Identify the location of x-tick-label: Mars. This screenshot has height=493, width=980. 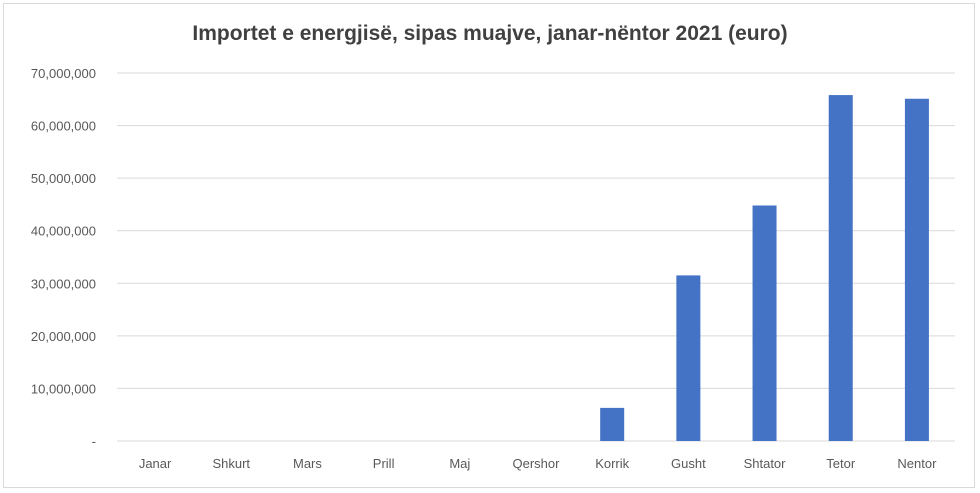
(307, 463).